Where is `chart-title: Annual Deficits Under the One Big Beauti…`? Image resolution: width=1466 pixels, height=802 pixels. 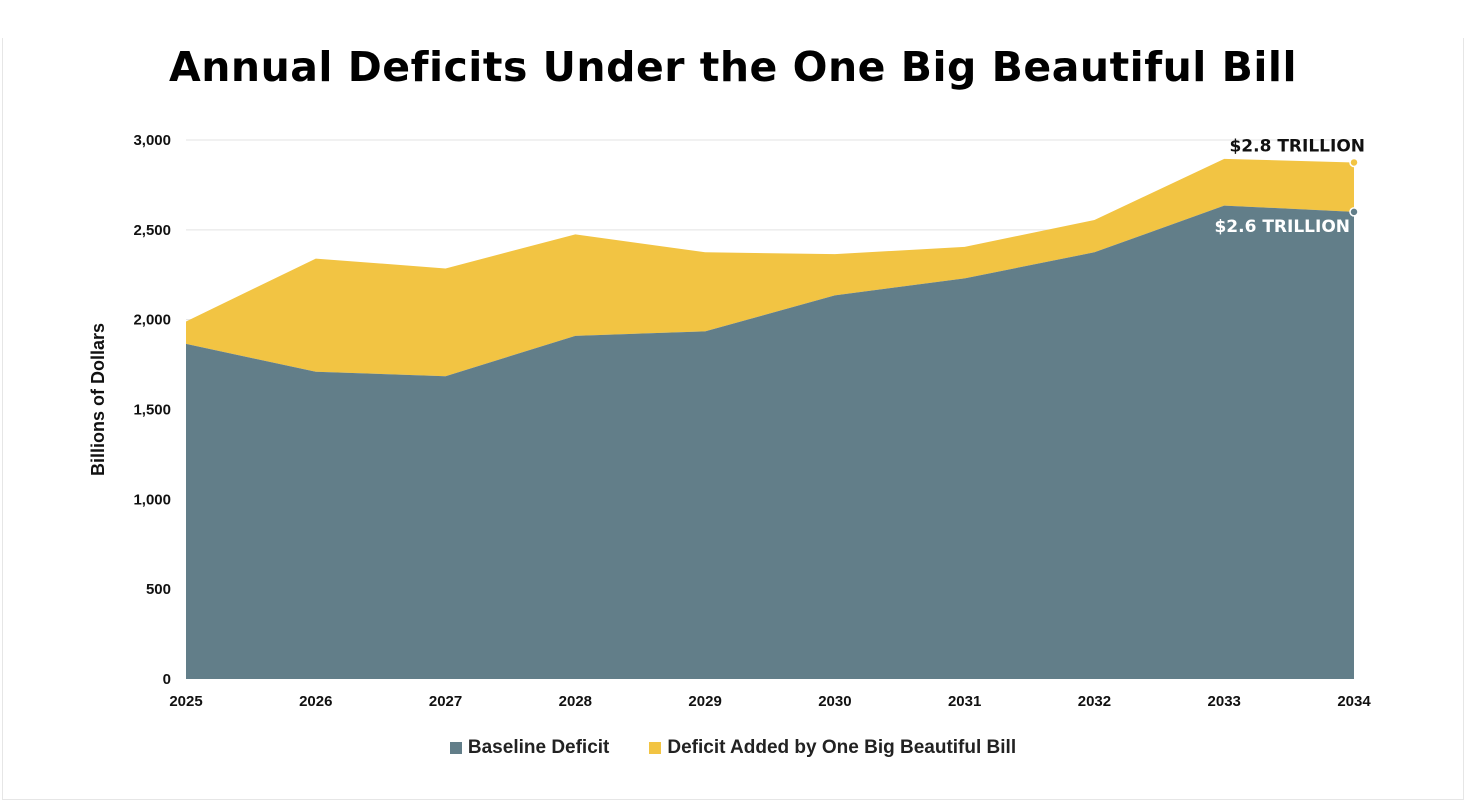
chart-title: Annual Deficits Under the One Big Beauti… is located at coordinates (733, 67).